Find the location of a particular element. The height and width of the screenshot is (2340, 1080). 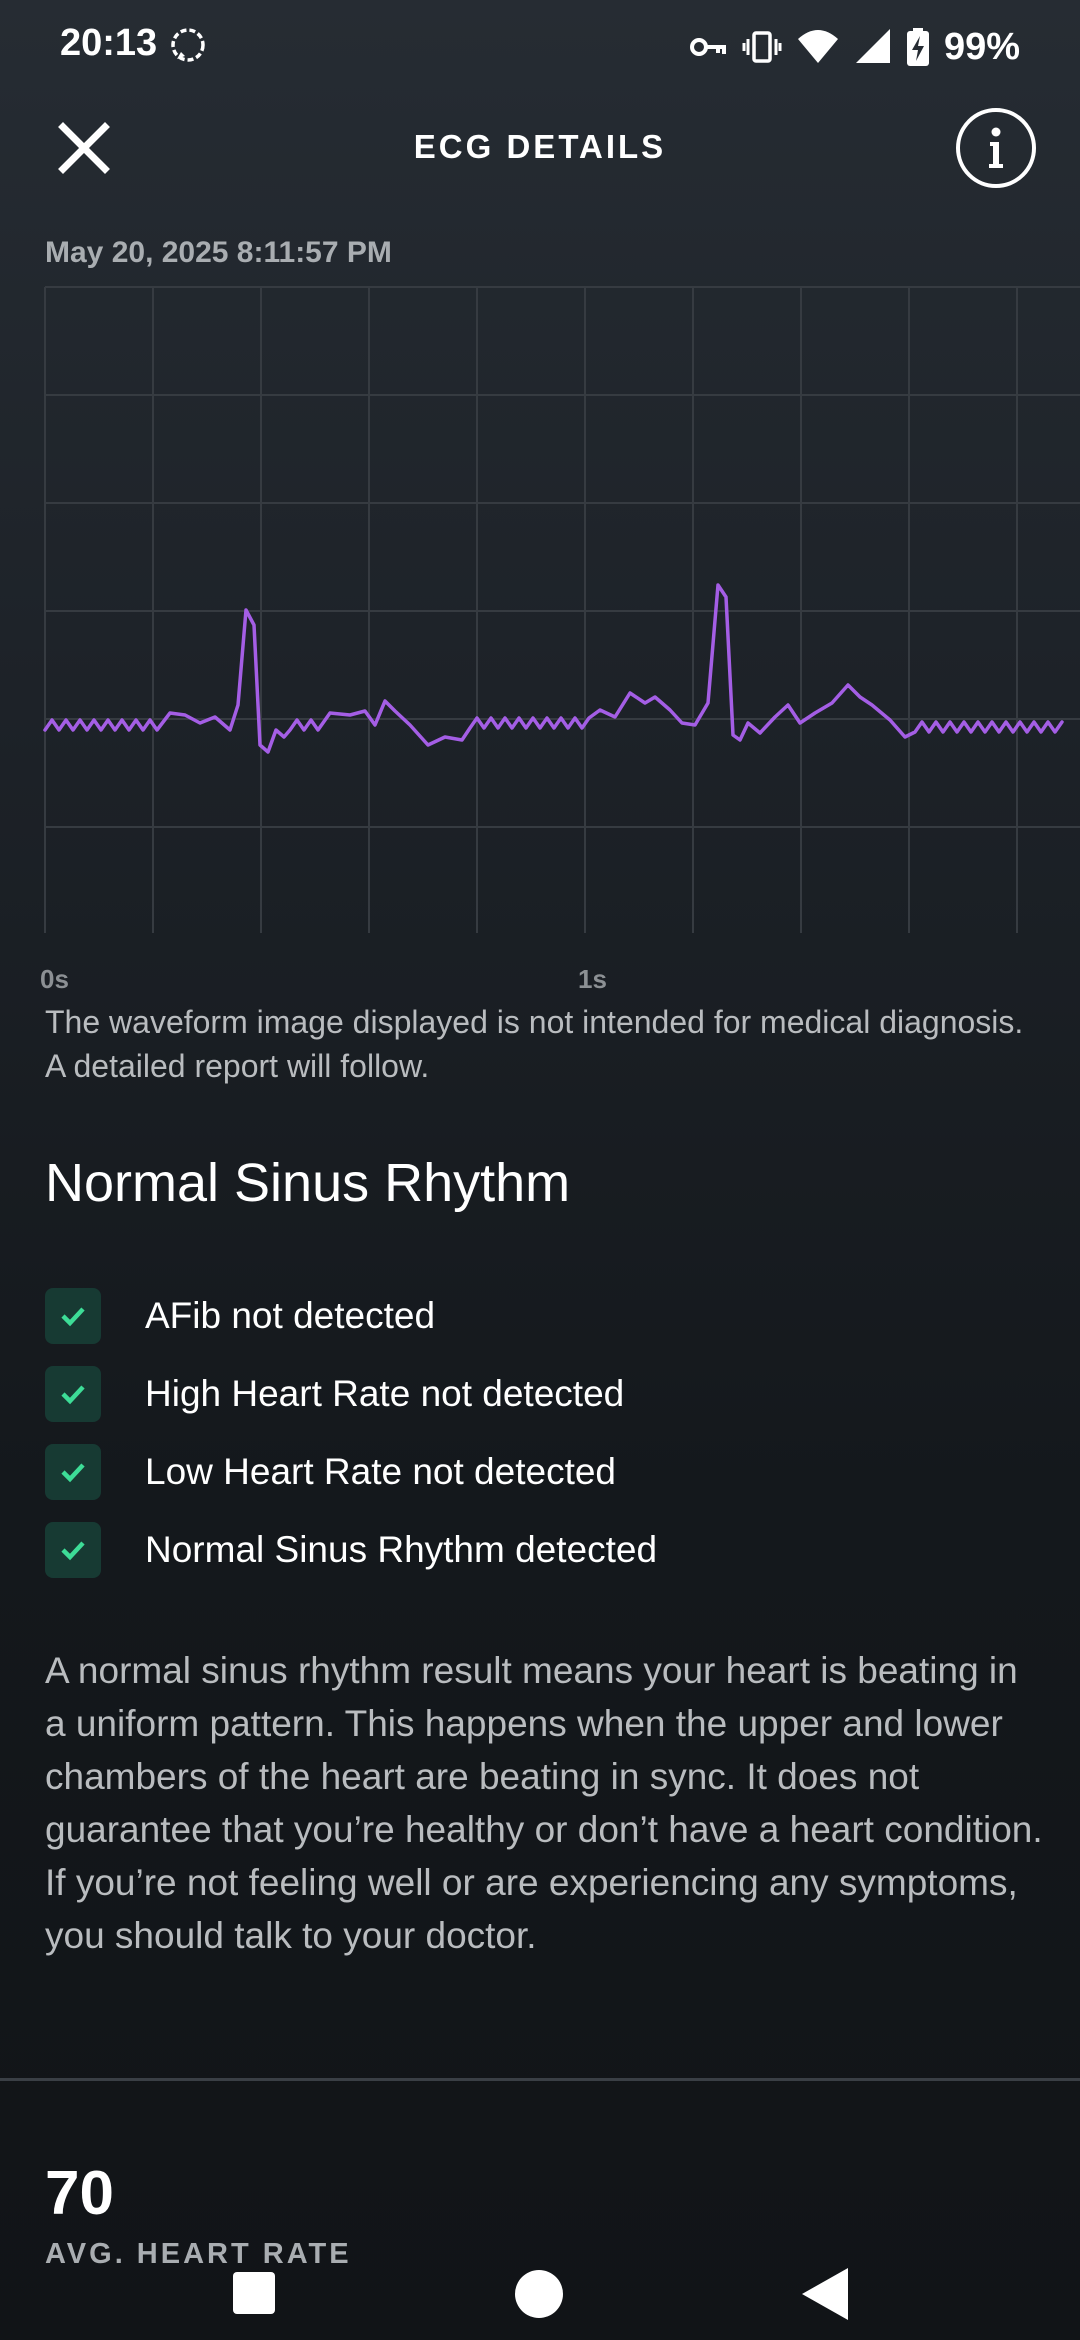

check-item-normal-sinus-rhythm: Normal Sinus Rhythm detected is located at coordinates (540, 1550).